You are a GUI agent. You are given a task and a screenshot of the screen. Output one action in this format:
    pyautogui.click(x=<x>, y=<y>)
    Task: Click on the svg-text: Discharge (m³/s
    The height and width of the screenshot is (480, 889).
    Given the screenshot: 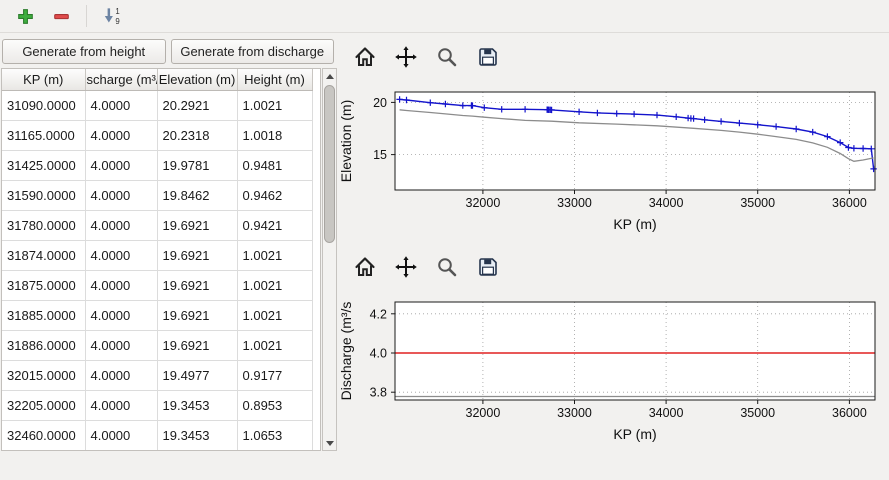 What is the action you would take?
    pyautogui.click(x=346, y=351)
    